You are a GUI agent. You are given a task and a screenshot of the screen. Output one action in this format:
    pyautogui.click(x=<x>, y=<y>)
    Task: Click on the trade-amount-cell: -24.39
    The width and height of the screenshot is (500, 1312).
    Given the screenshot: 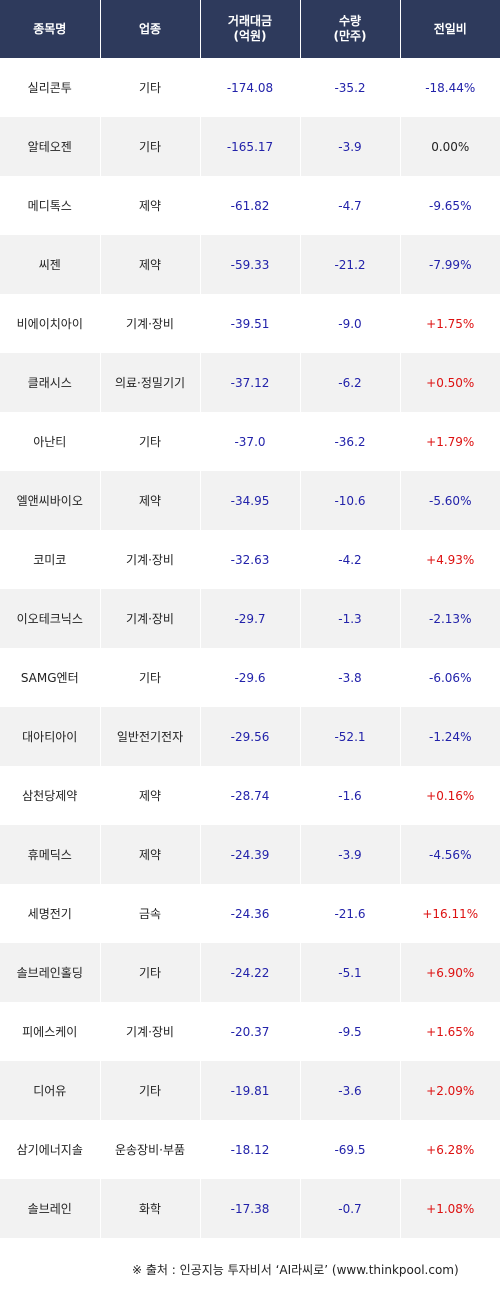 What is the action you would take?
    pyautogui.click(x=250, y=854)
    